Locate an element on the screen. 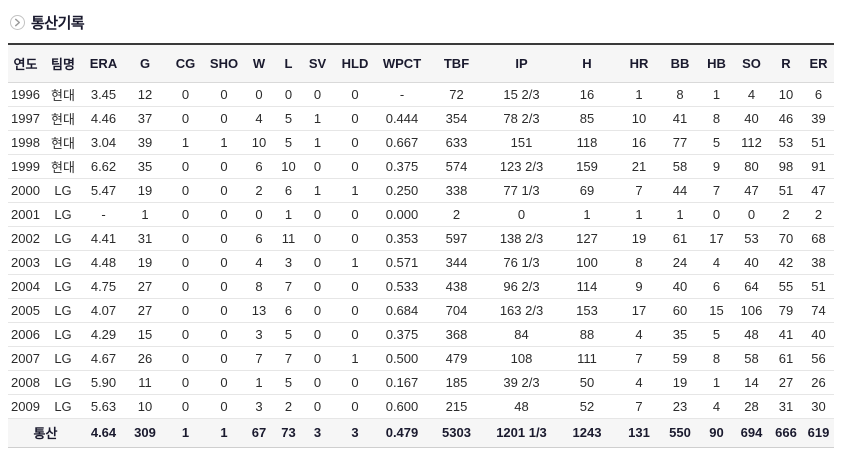  table-cell: 53 is located at coordinates (786, 142).